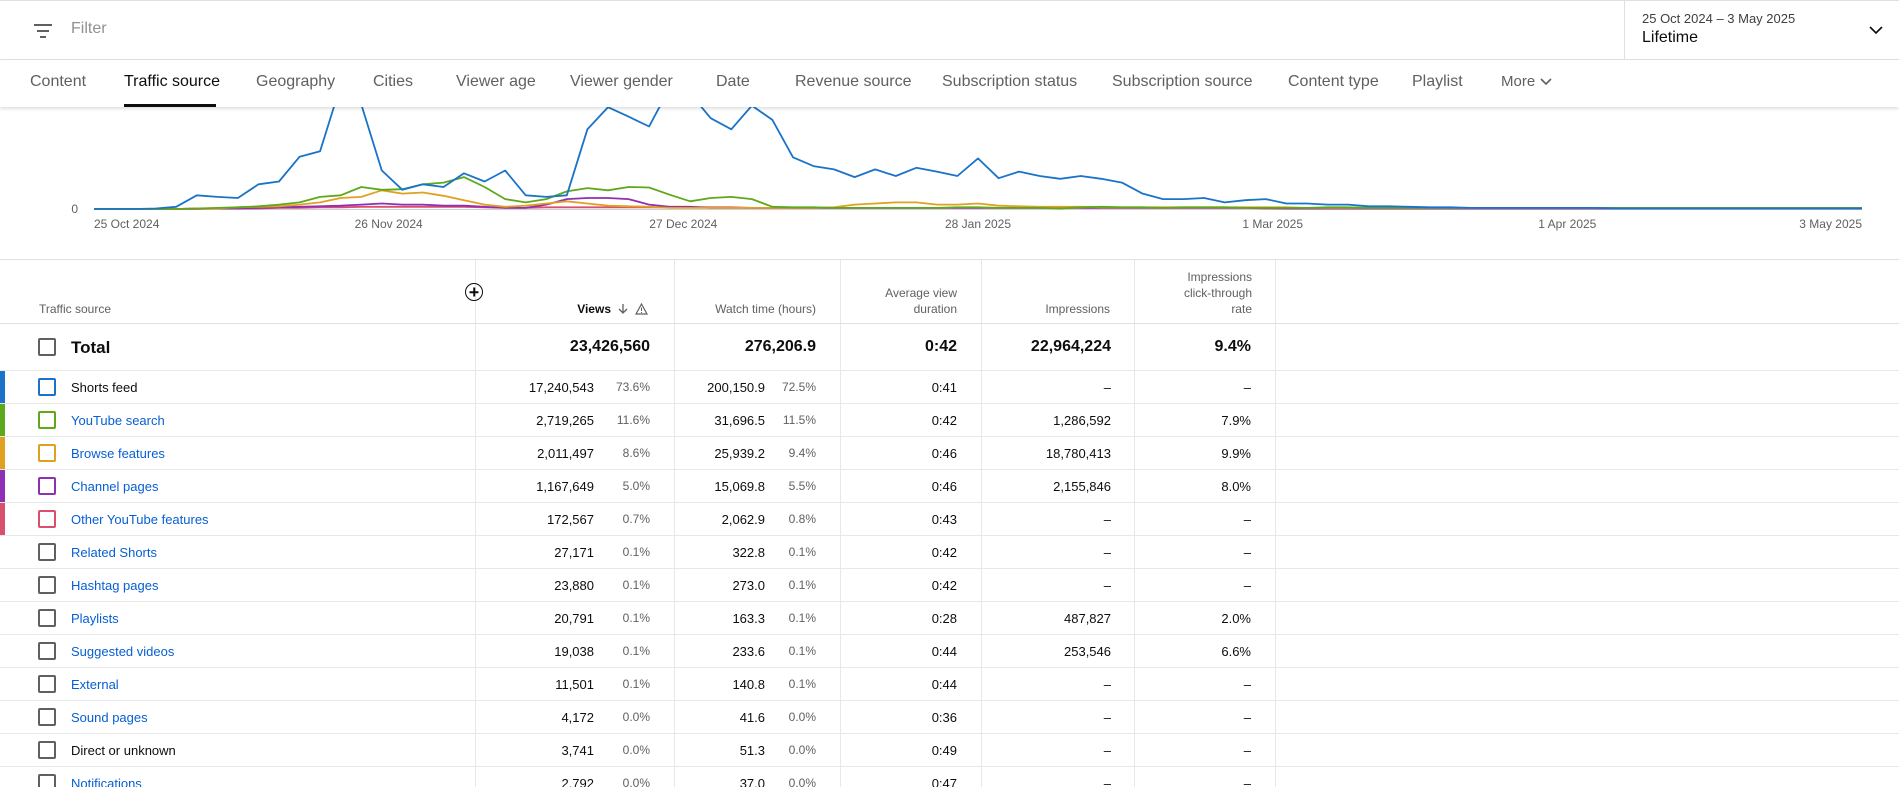 Image resolution: width=1899 pixels, height=787 pixels. I want to click on avg-duration-value: 0:46, so click(944, 453).